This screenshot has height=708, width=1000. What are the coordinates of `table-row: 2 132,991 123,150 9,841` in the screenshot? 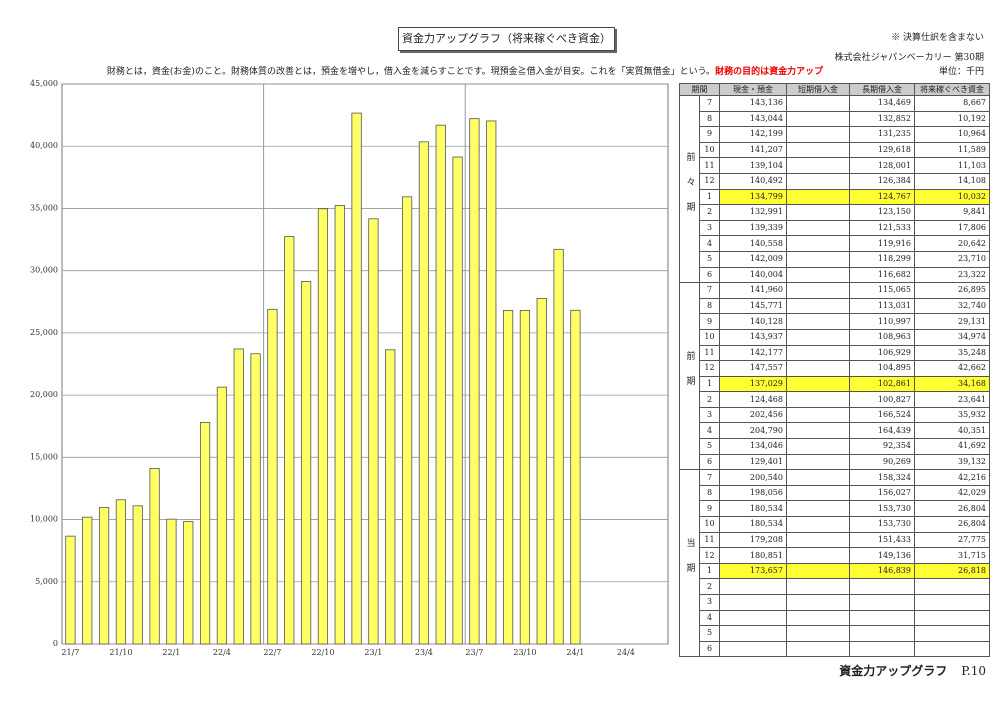 It's located at (835, 212).